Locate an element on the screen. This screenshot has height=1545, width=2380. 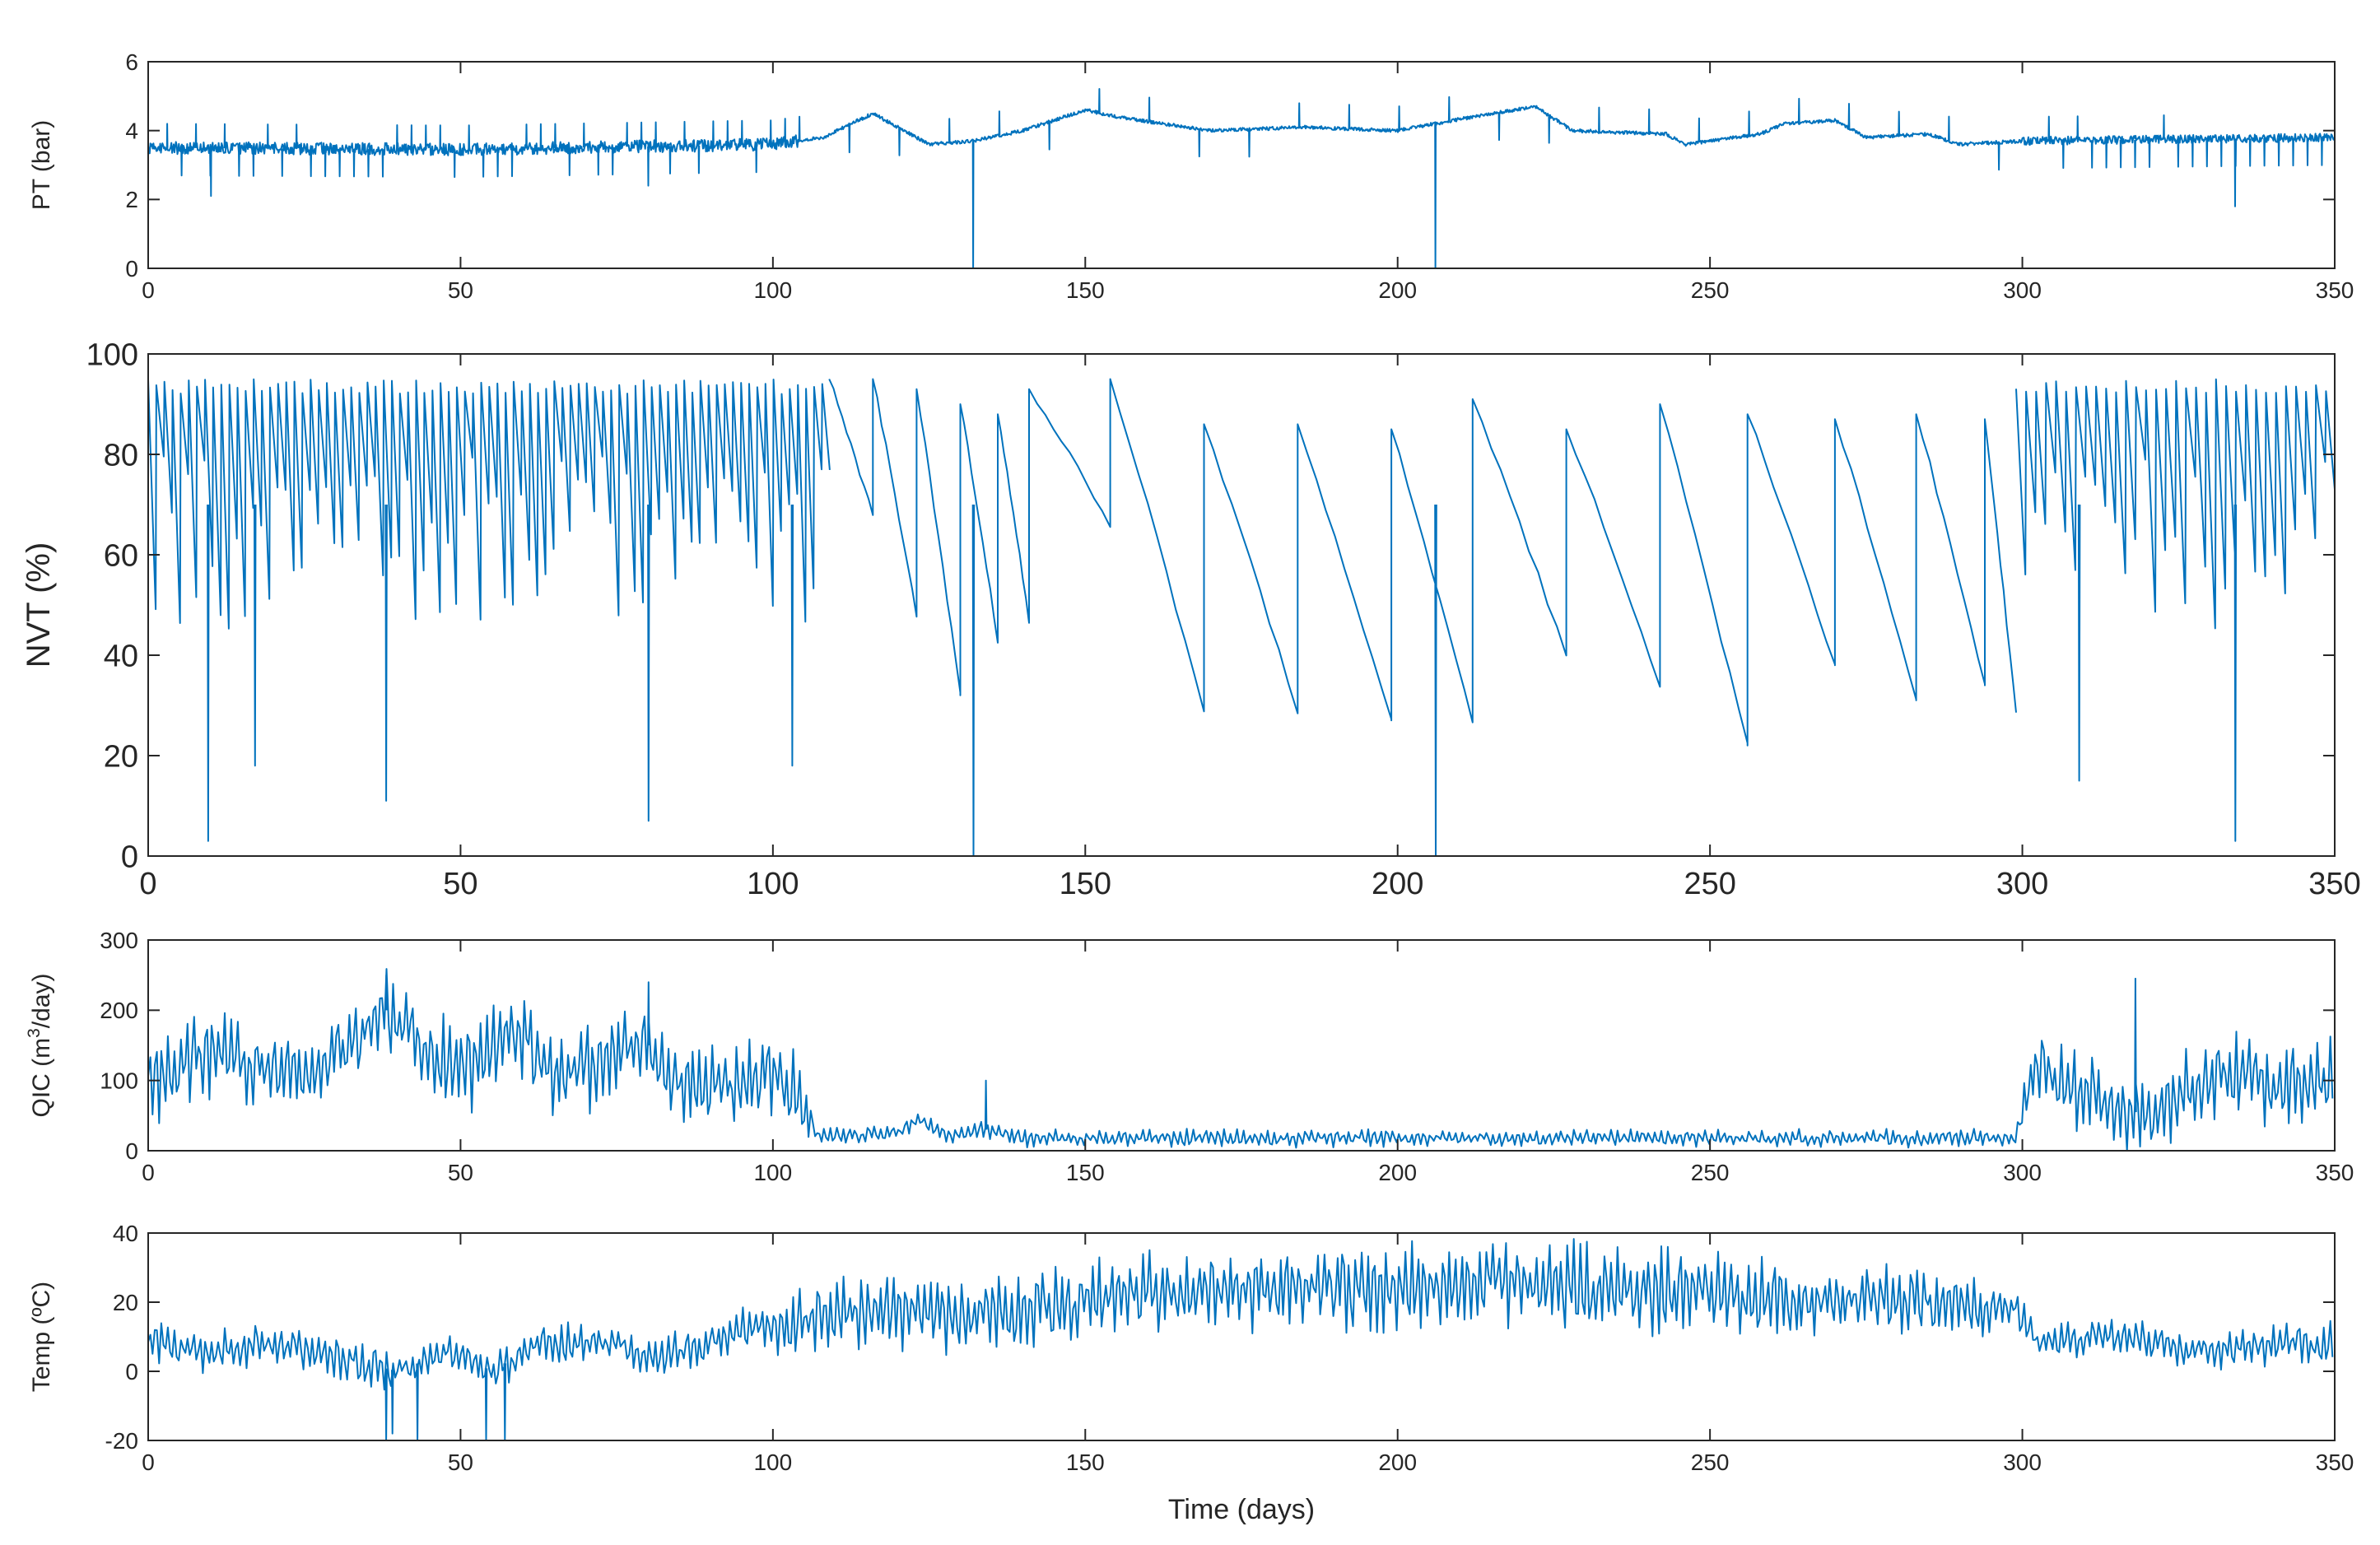
y-axis-label-superscript: 3 is located at coordinates (34, 1033).